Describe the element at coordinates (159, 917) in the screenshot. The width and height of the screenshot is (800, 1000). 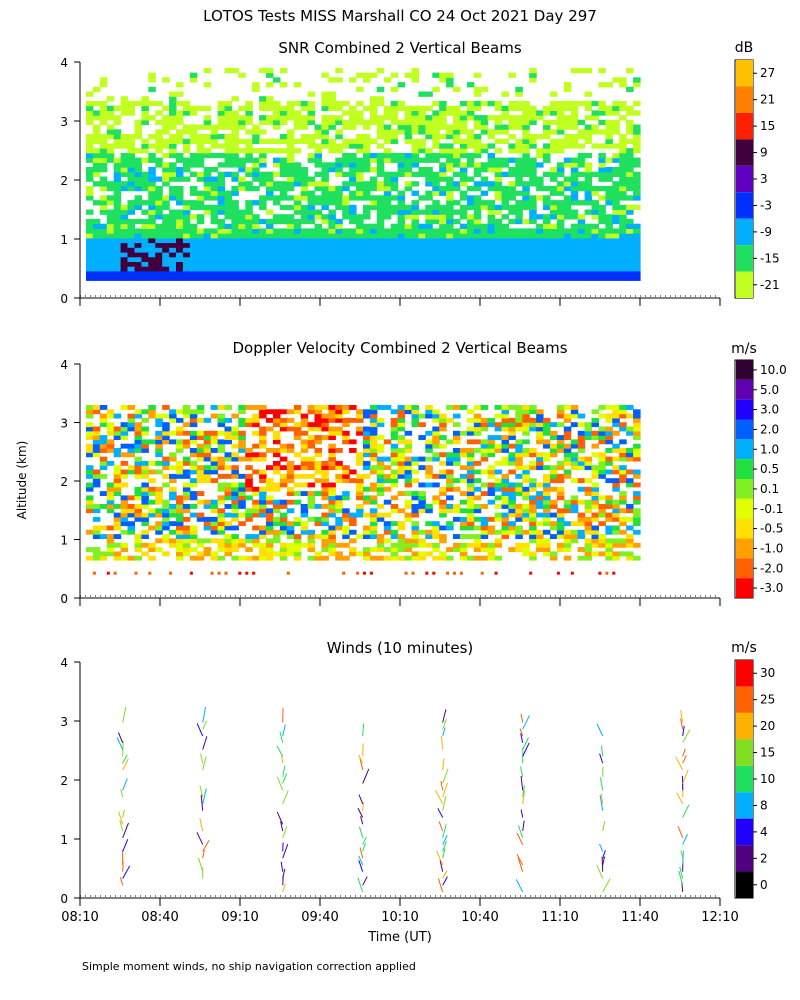
I see `x-tick-label: 08:40` at that location.